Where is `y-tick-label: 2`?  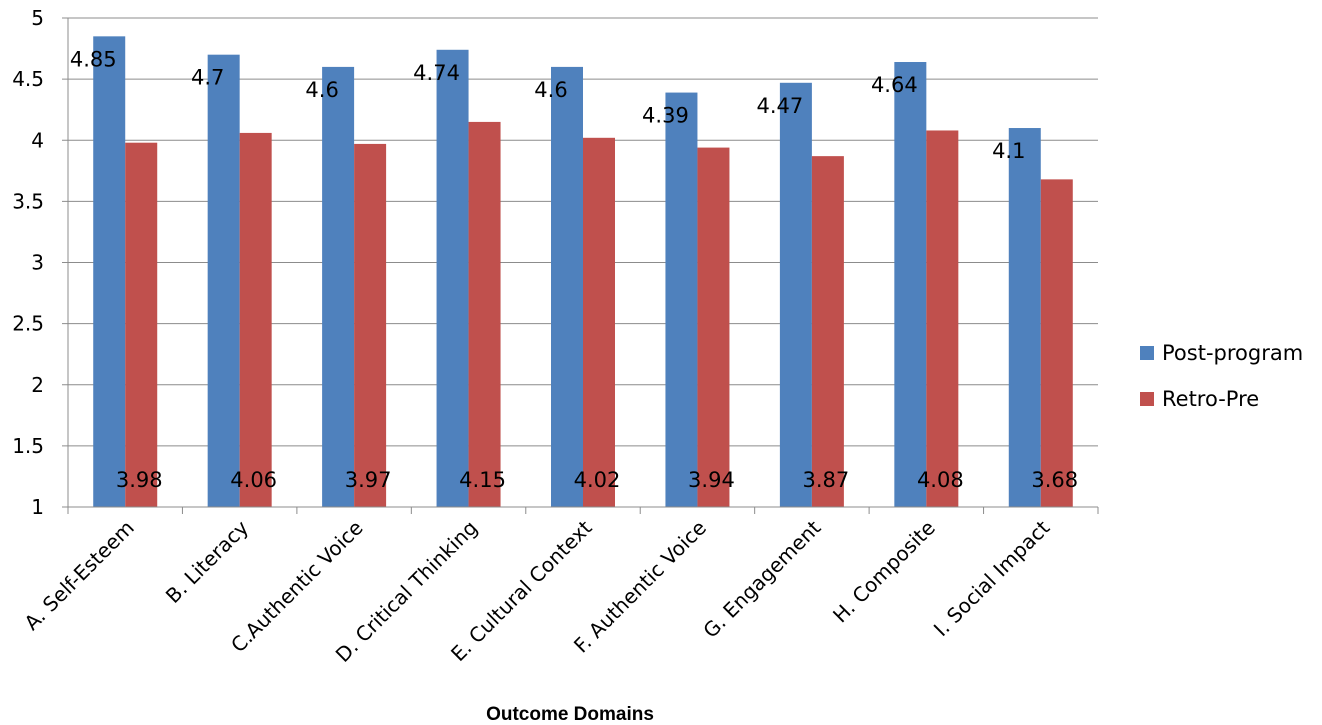 y-tick-label: 2 is located at coordinates (37, 385).